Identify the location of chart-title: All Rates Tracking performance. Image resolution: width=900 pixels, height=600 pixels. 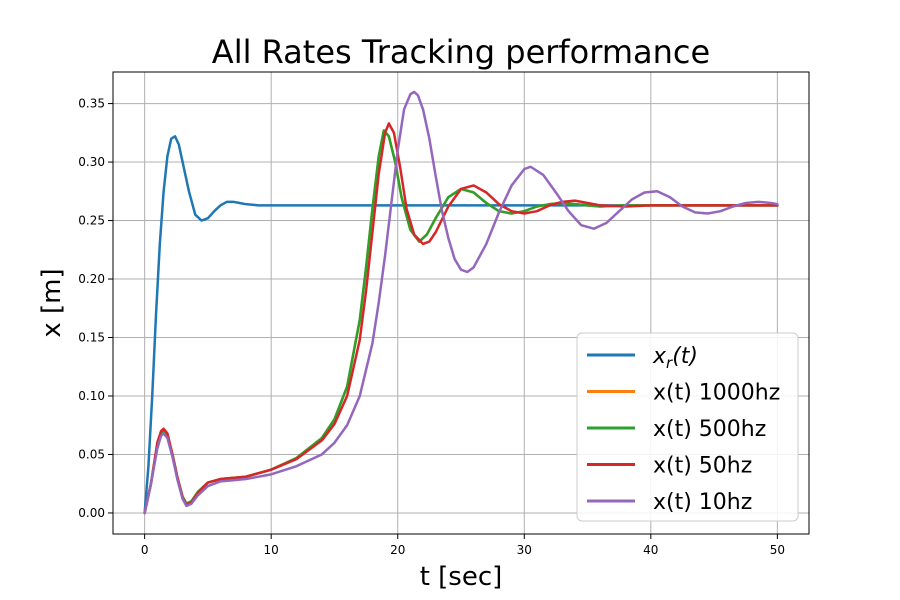
(461, 52).